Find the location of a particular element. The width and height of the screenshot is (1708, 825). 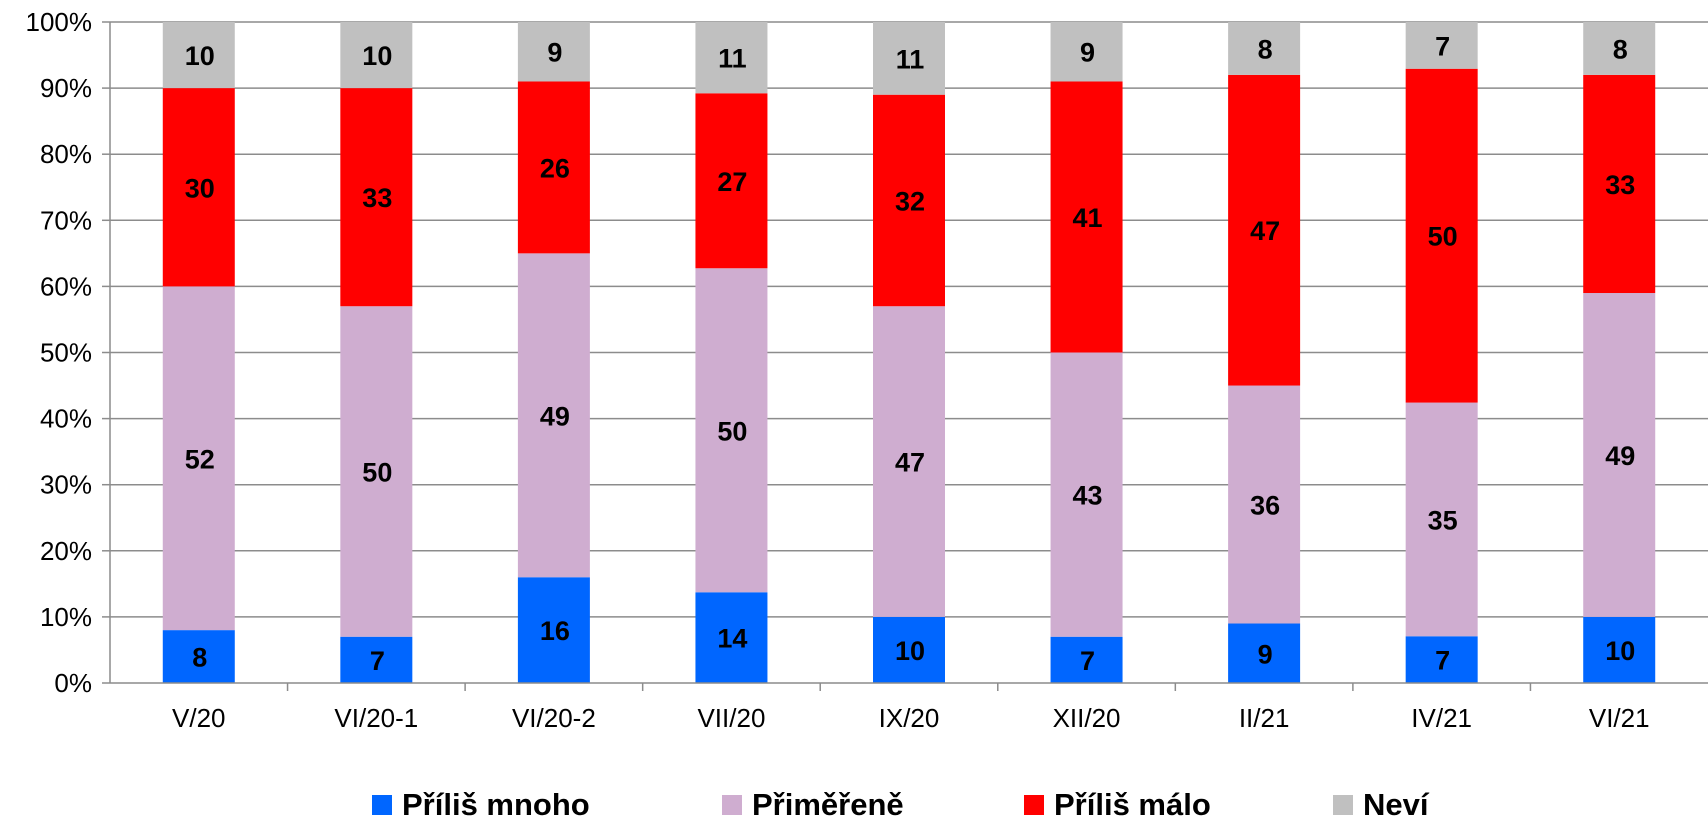

data-label: 32 is located at coordinates (910, 201).